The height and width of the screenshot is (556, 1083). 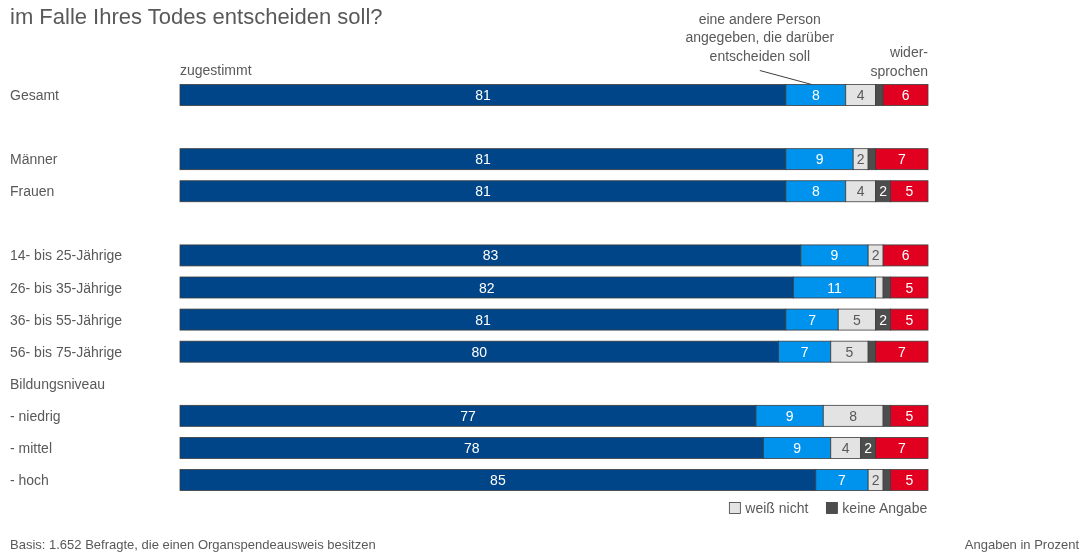 I want to click on y-tick-label: Bildungsniveau, so click(x=57, y=383).